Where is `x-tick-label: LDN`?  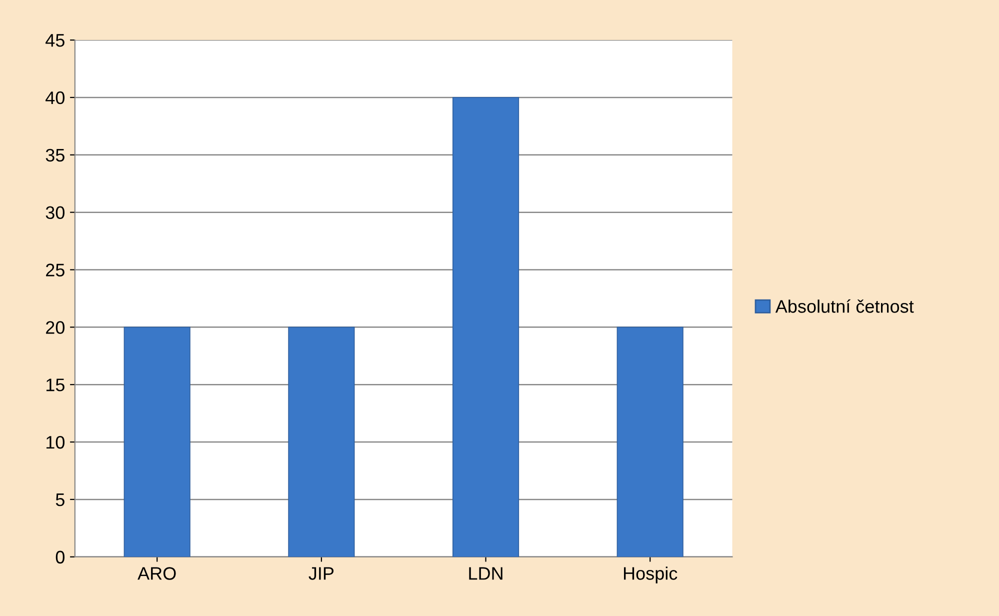 x-tick-label: LDN is located at coordinates (485, 573).